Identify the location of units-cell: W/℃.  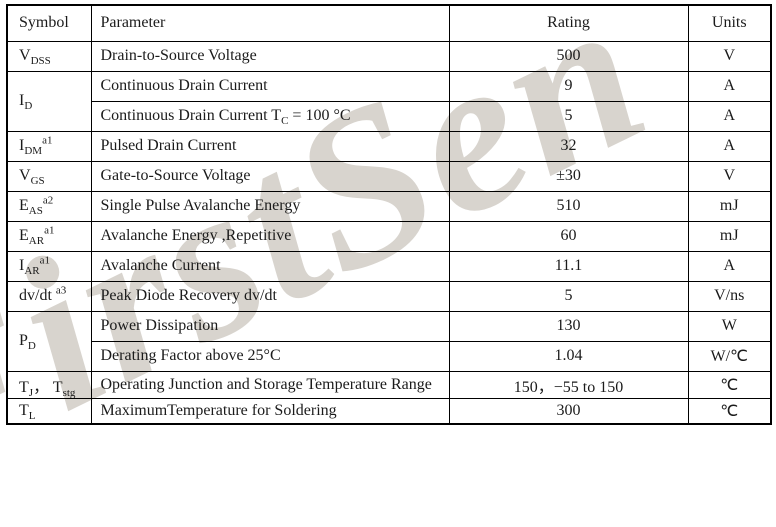
(729, 356).